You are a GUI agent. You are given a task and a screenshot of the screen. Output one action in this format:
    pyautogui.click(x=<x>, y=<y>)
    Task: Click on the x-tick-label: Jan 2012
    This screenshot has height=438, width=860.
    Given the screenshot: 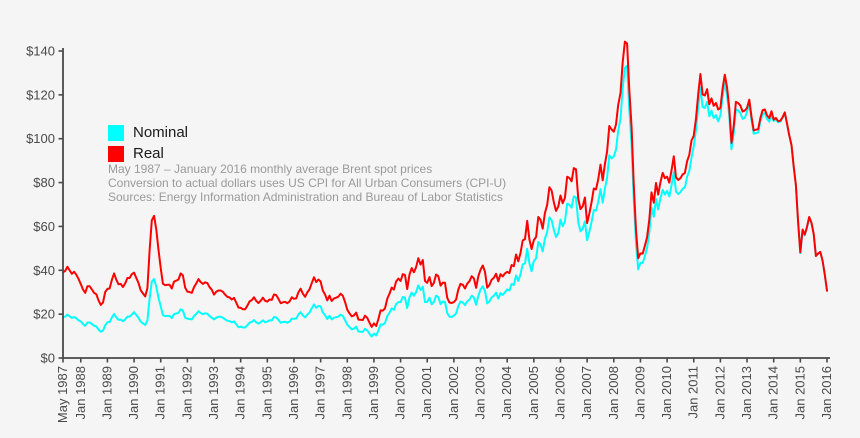 What is the action you would take?
    pyautogui.click(x=719, y=393)
    